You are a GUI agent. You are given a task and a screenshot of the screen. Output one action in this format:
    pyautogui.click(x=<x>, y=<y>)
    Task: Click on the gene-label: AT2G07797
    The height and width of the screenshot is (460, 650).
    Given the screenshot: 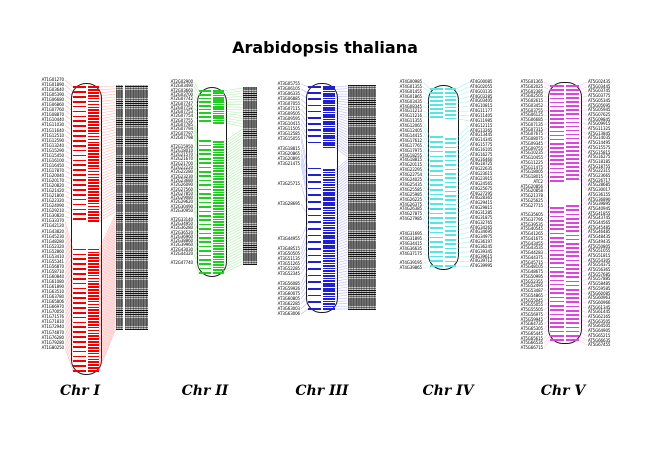 What is the action you would take?
    pyautogui.click(x=181, y=133)
    